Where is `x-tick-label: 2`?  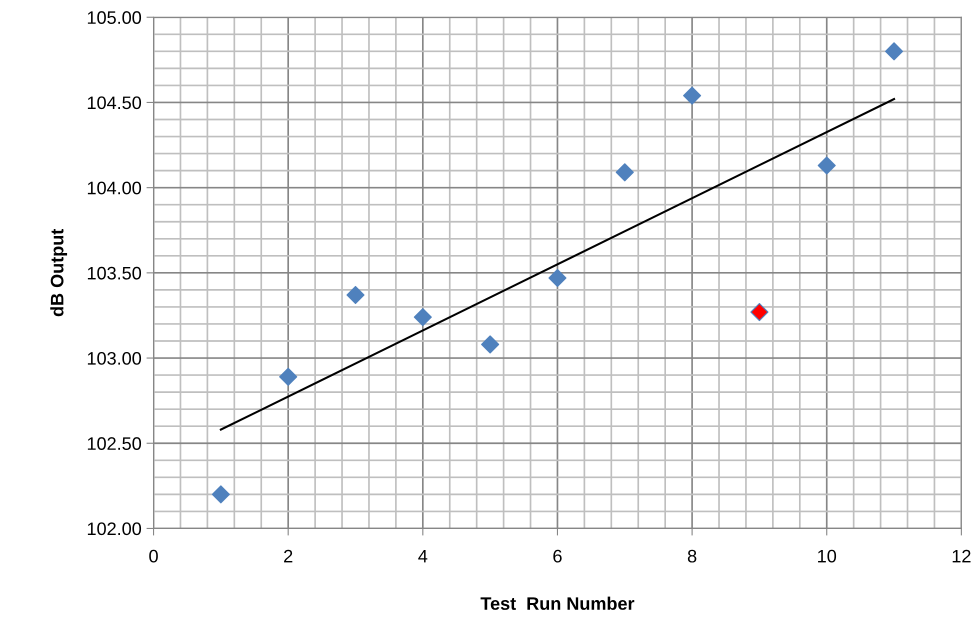
x-tick-label: 2 is located at coordinates (288, 556).